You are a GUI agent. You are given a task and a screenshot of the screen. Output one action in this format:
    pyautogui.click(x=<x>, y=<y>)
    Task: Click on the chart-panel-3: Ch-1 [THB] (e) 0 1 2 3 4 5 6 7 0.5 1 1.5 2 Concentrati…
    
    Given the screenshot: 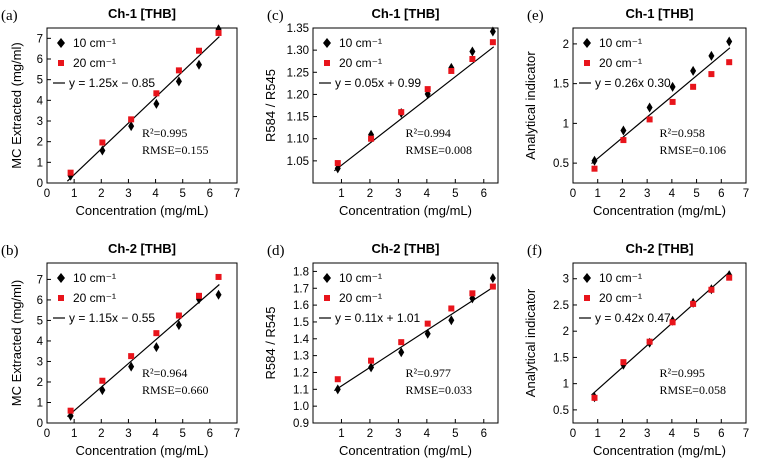 What is the action you would take?
    pyautogui.click(x=636, y=112)
    